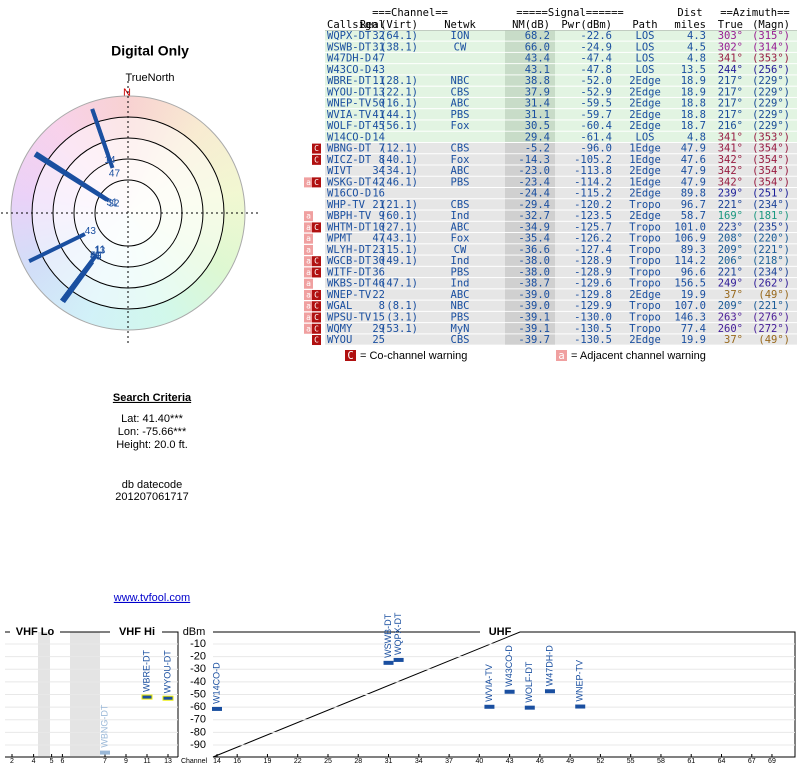  What do you see at coordinates (349, 137) in the screenshot?
I see `table-cell: W14CO-D` at bounding box center [349, 137].